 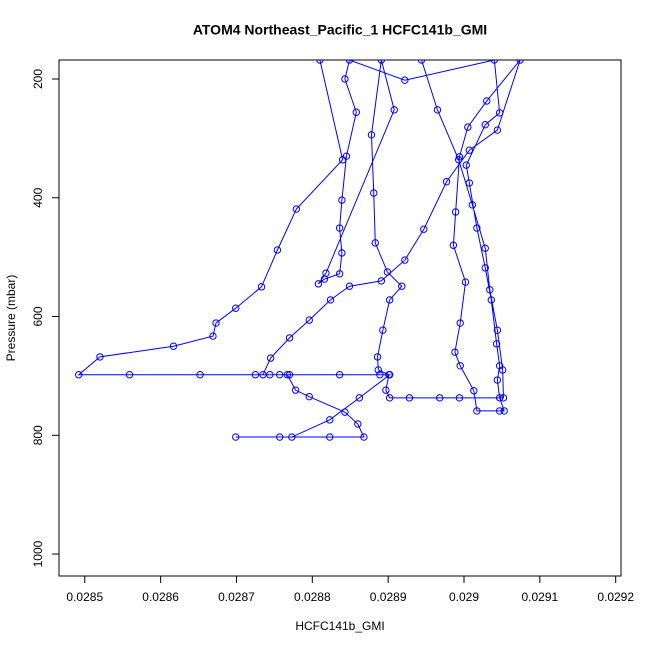 I want to click on x-tick-label: 0.0287, so click(x=236, y=597).